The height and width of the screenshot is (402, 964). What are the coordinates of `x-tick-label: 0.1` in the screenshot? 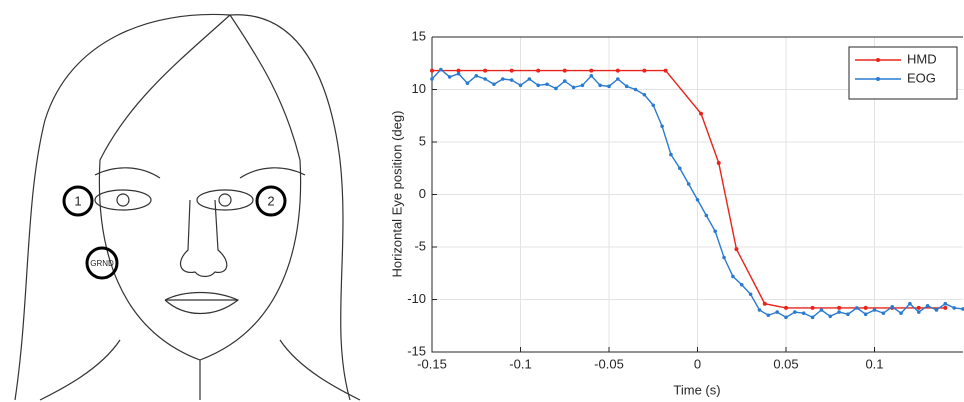 It's located at (874, 363).